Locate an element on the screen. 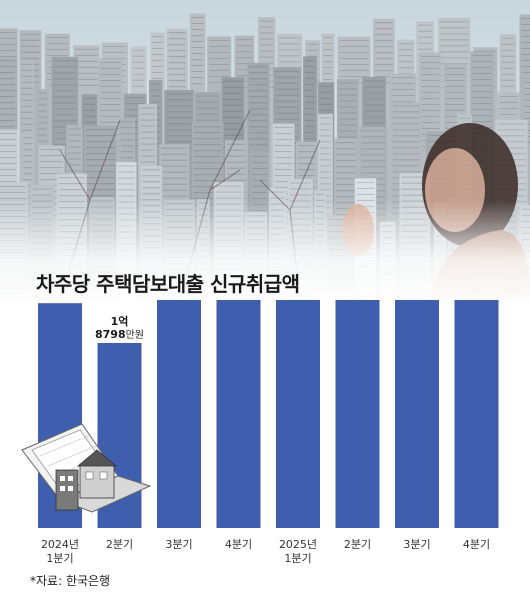 Image resolution: width=530 pixels, height=607 pixels. house-on-laptop-icon is located at coordinates (86, 468).